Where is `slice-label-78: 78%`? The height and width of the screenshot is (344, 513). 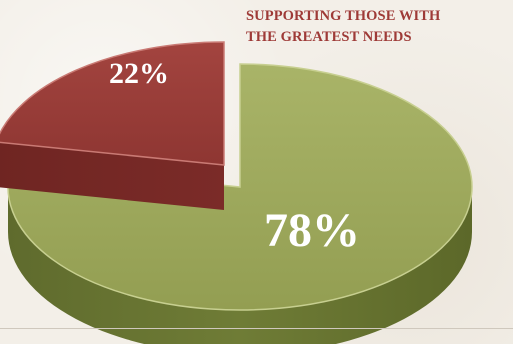 slice-label-78: 78% is located at coordinates (312, 230).